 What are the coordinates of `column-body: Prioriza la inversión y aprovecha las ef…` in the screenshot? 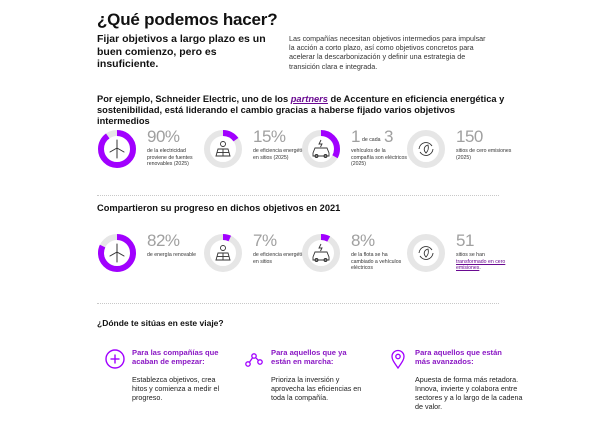 It's located at (316, 388).